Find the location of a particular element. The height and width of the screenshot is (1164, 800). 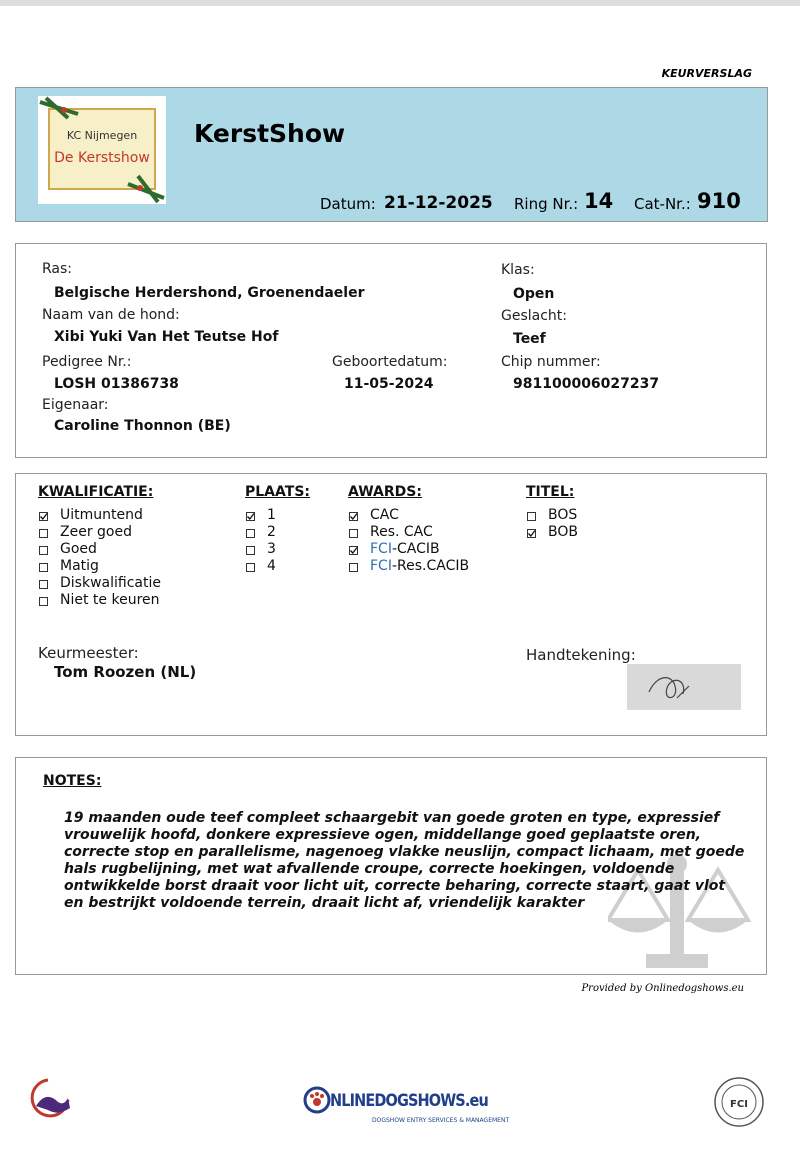

item-label: Matig is located at coordinates (79, 566).